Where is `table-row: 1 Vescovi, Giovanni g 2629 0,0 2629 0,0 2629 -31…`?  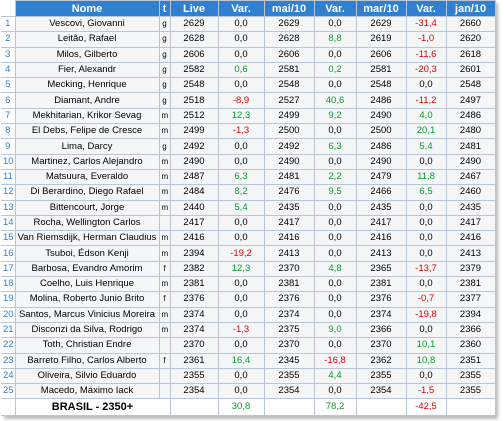 table-row: 1 Vescovi, Giovanni g 2629 0,0 2629 0,0 2629 -31… is located at coordinates (248, 24).